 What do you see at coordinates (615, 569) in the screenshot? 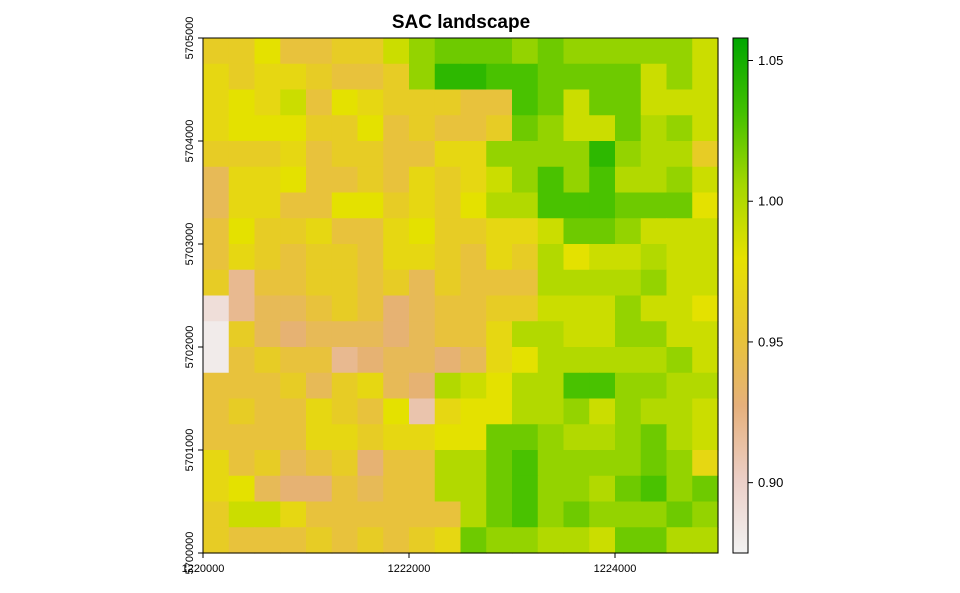
I see `x-tick-label: 1224000` at bounding box center [615, 569].